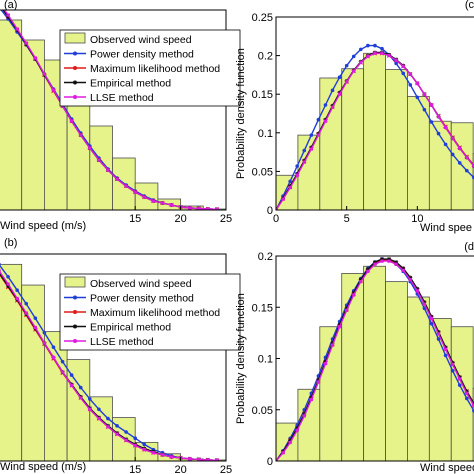 Image resolution: width=474 pixels, height=474 pixels. What do you see at coordinates (180, 469) in the screenshot?
I see `x-tick-label: 20` at bounding box center [180, 469].